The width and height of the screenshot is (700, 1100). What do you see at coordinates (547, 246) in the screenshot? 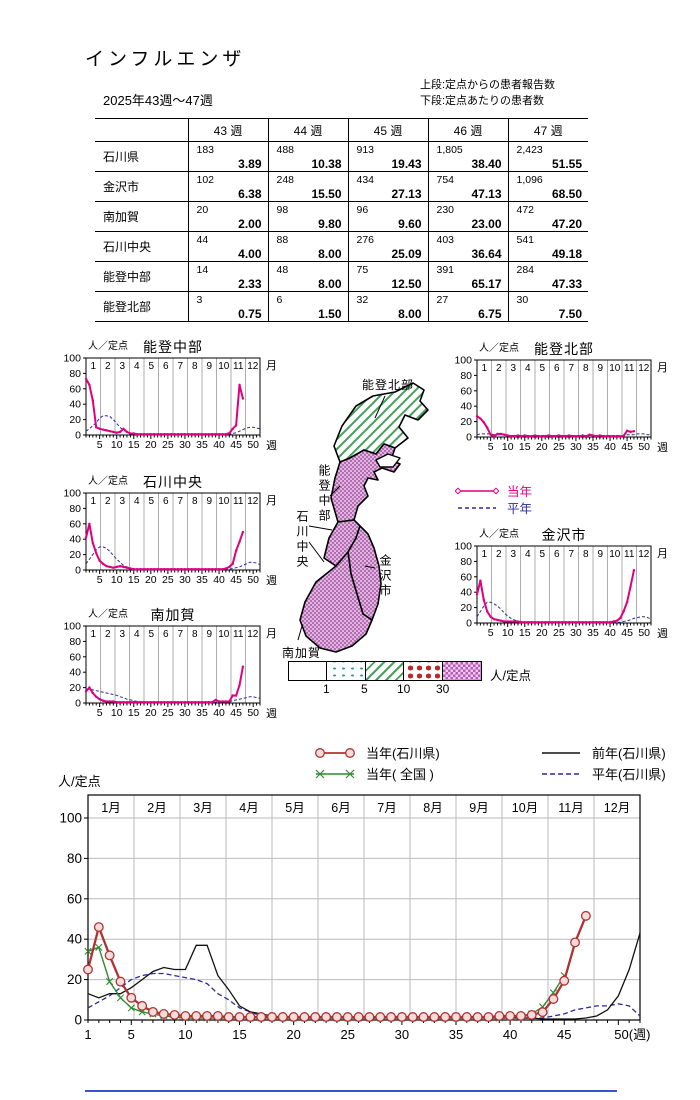
I see `table-cell: 541 49.18` at bounding box center [547, 246].